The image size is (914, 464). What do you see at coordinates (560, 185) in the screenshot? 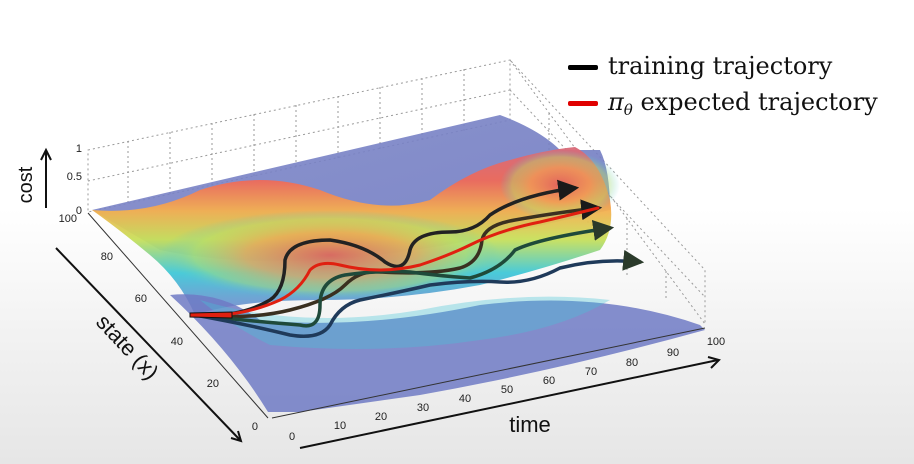
I see `surface-hot-peak` at bounding box center [560, 185].